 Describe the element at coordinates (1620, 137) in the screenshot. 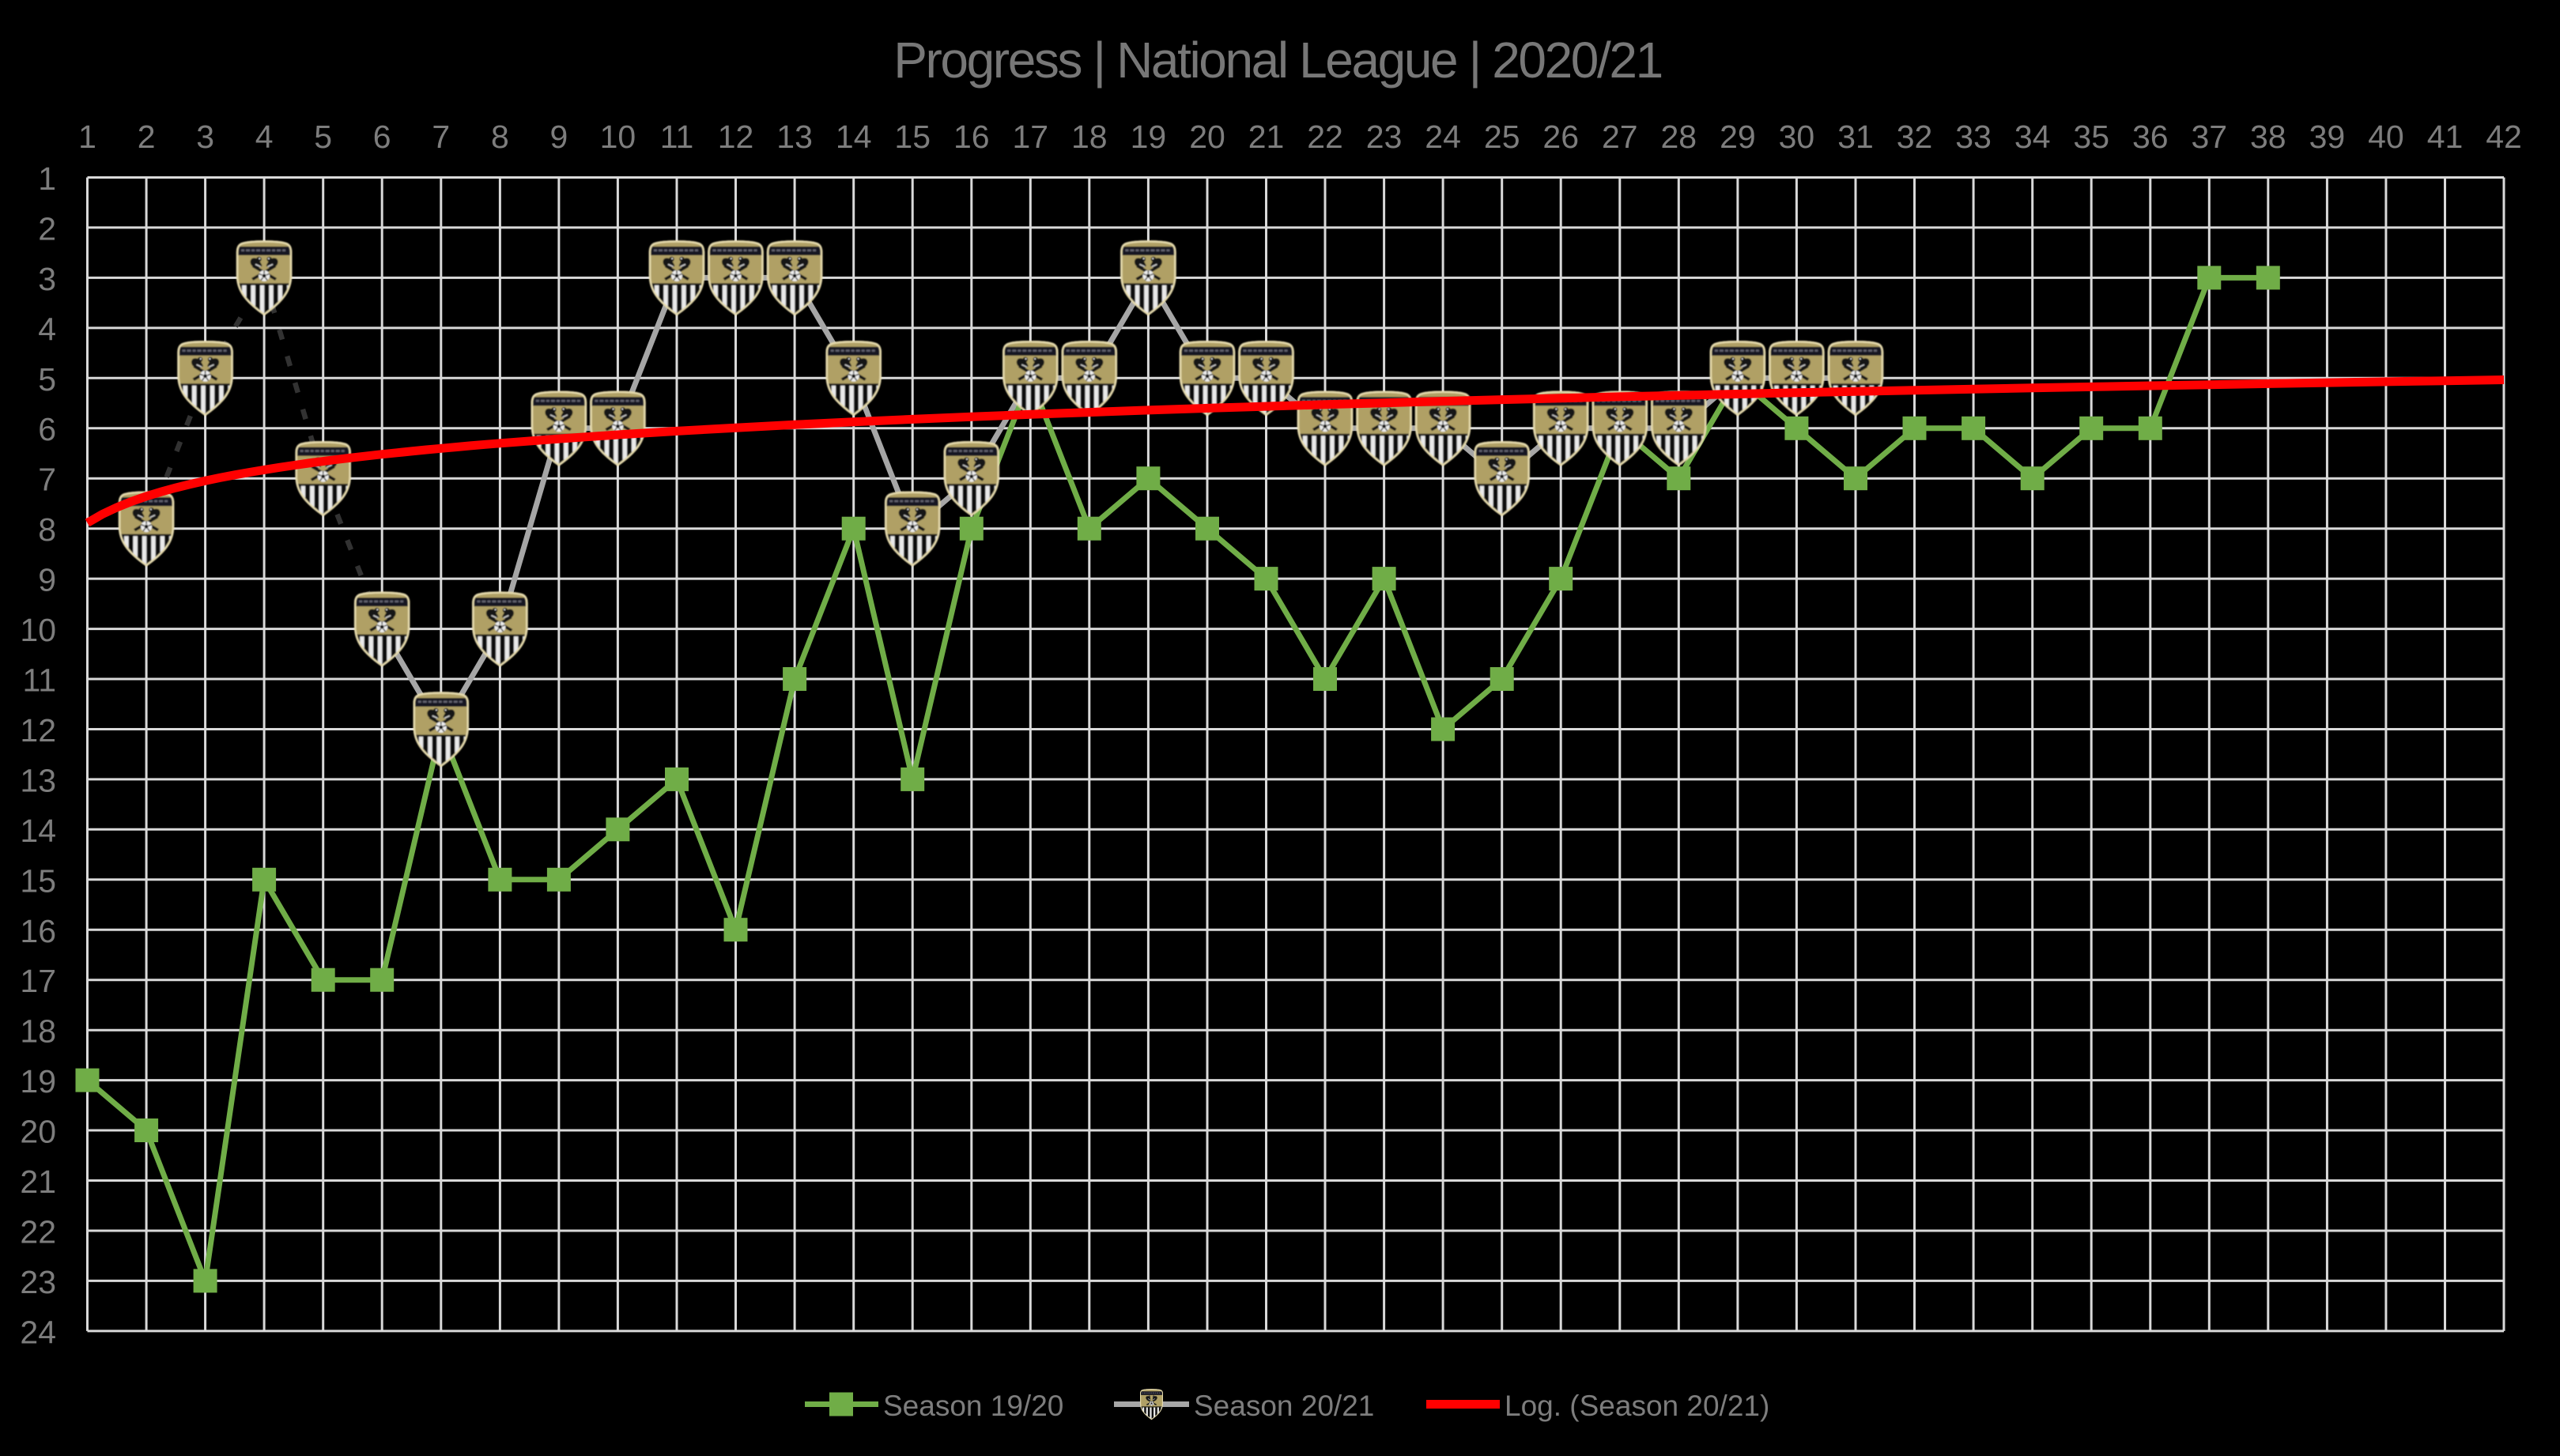

I see `svg-text: 27` at that location.